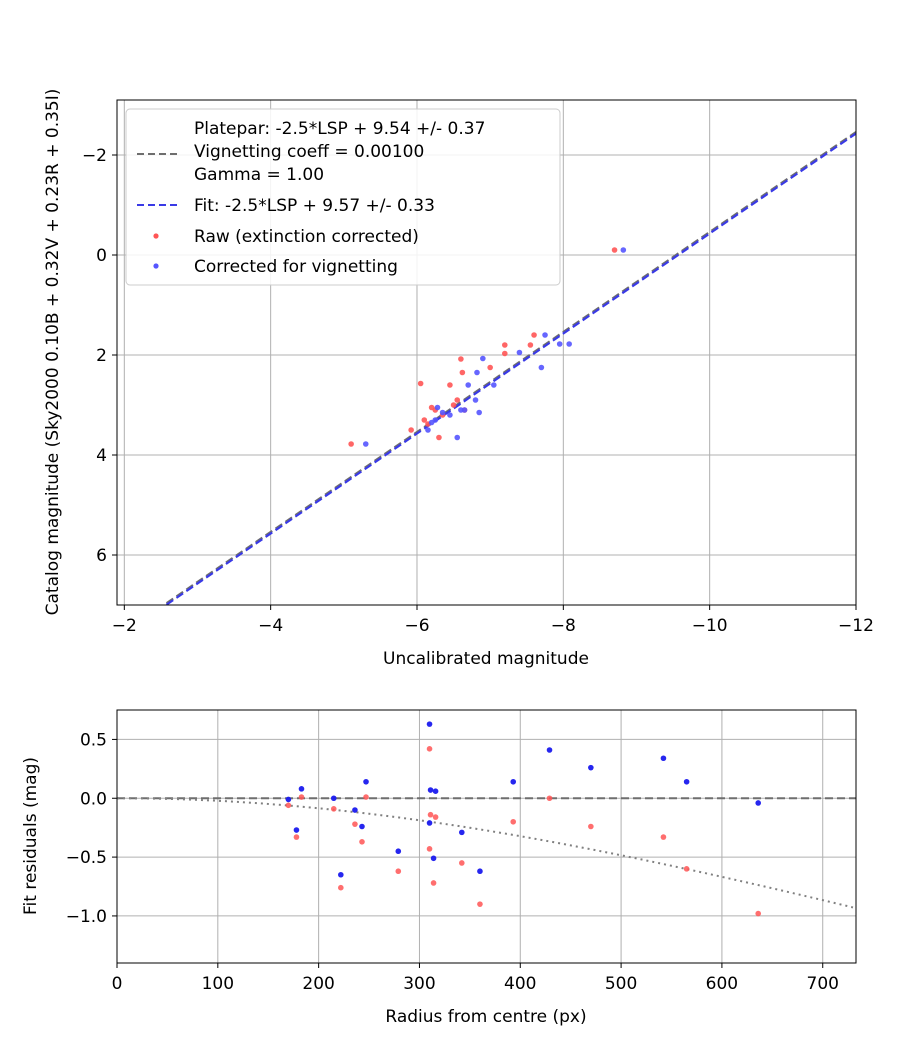 Image resolution: width=900 pixels, height=1050 pixels. I want to click on legend-vignetting-label: Vignetting coeff = 0.00100, so click(309, 152).